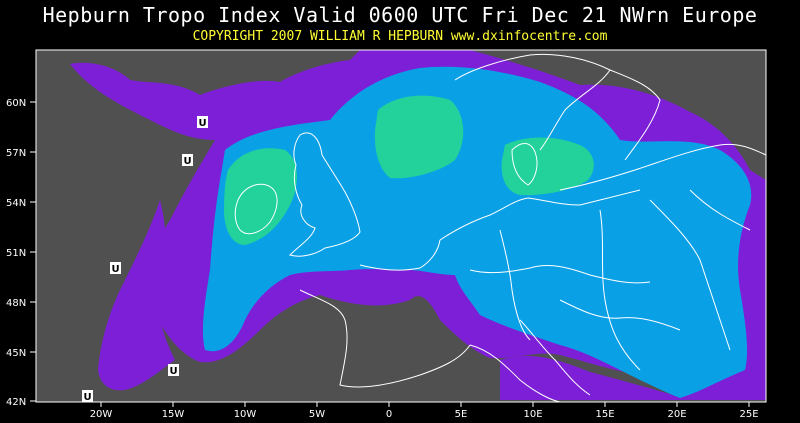 Image resolution: width=800 pixels, height=423 pixels. Describe the element at coordinates (595, 377) in the screenshot. I see `index-zone-purple-south` at that location.